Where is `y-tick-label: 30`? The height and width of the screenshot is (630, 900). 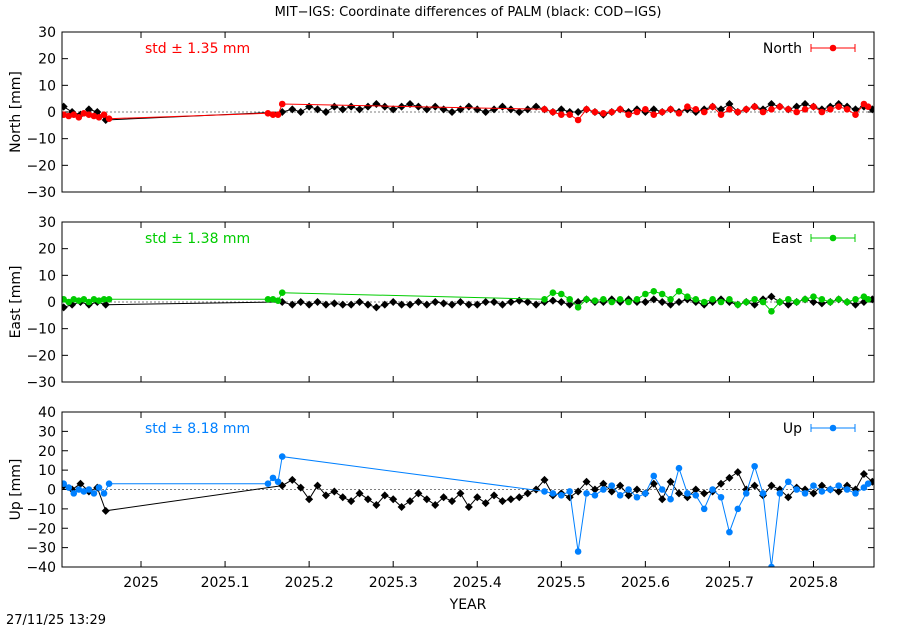
y-tick-label: 30 is located at coordinates (47, 432).